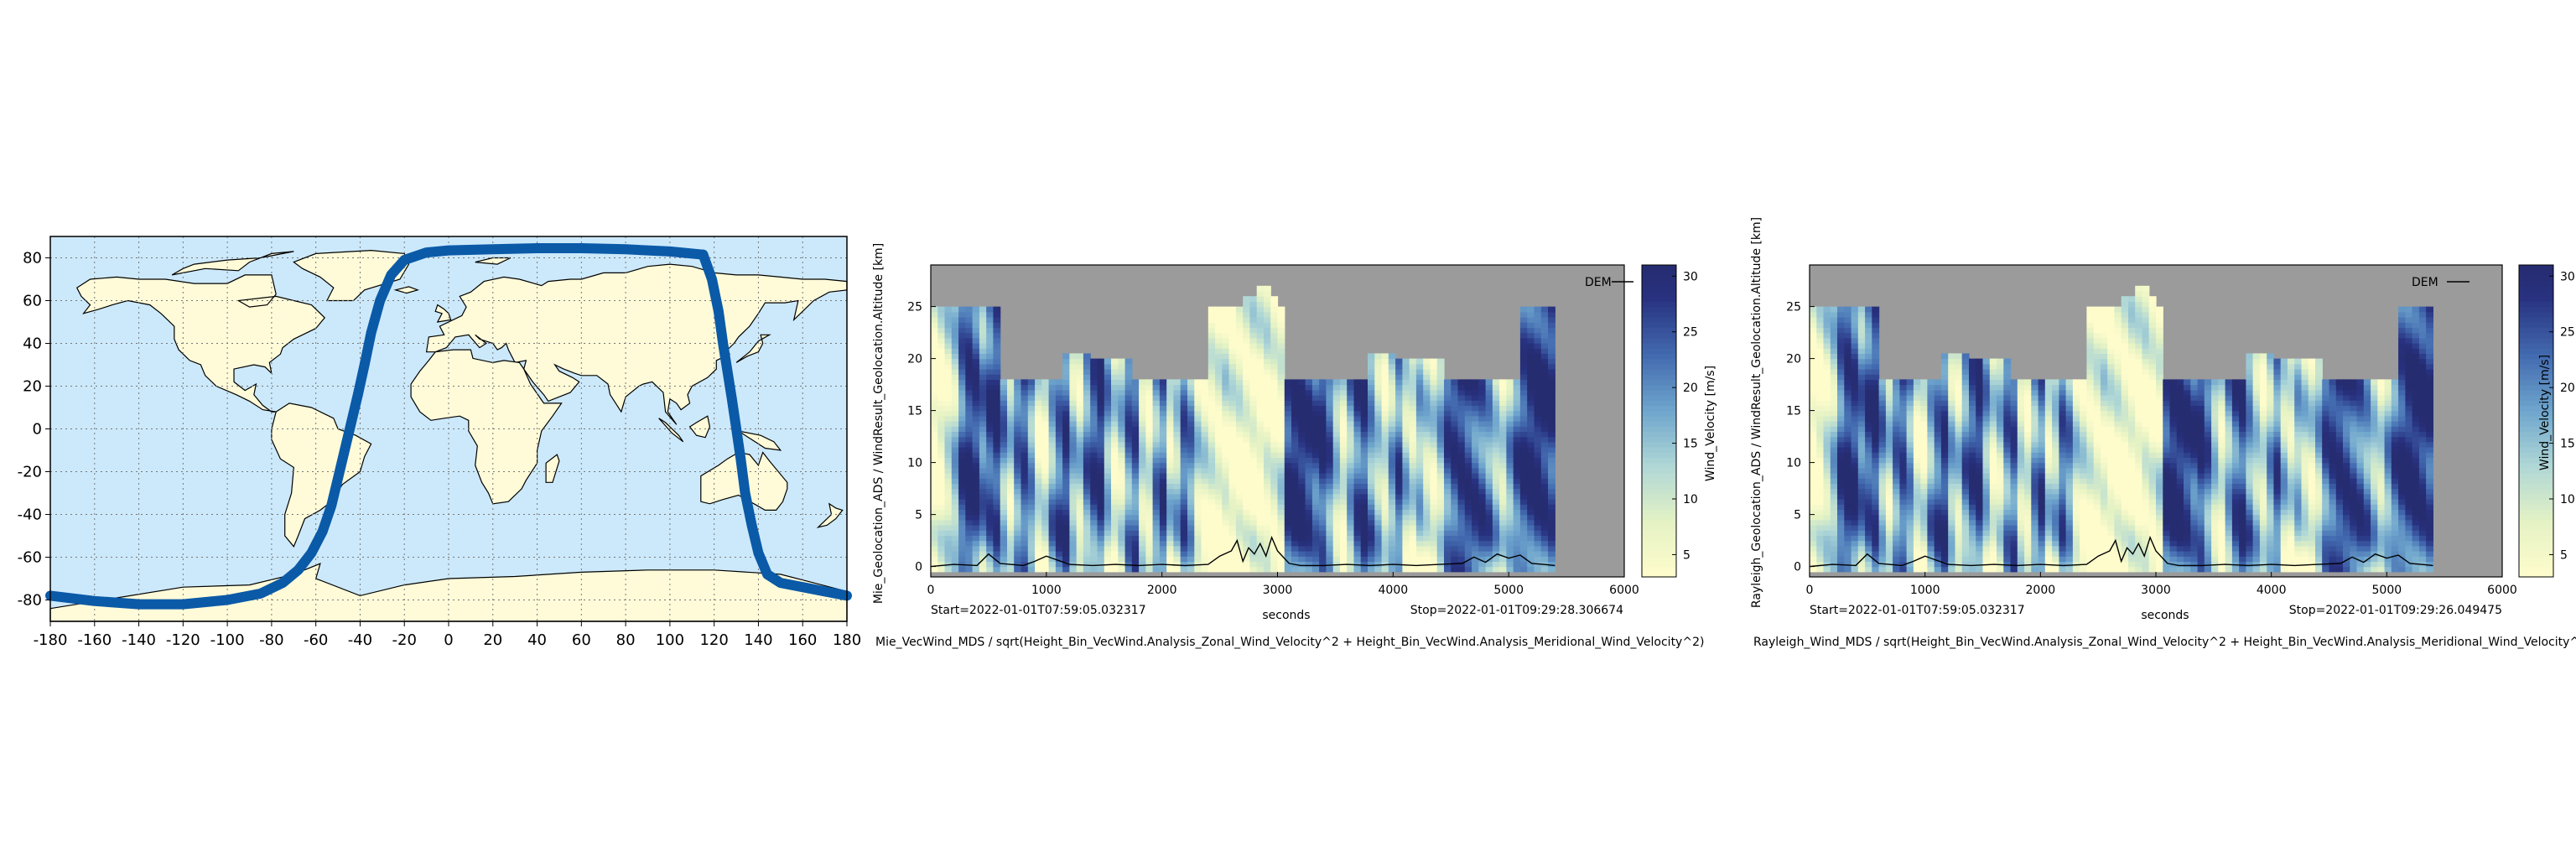 This screenshot has height=862, width=2576. Describe the element at coordinates (1659, 284) in the screenshot. I see `mie-colorbar-swatch` at that location.